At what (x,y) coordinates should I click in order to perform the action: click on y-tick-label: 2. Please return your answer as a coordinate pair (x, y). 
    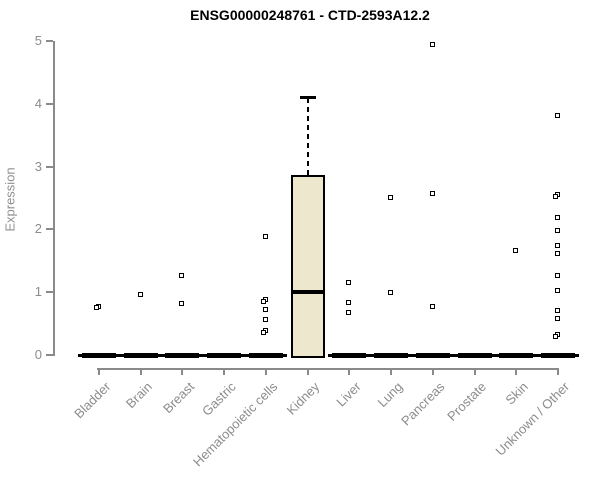
    Looking at the image, I should click on (38, 229).